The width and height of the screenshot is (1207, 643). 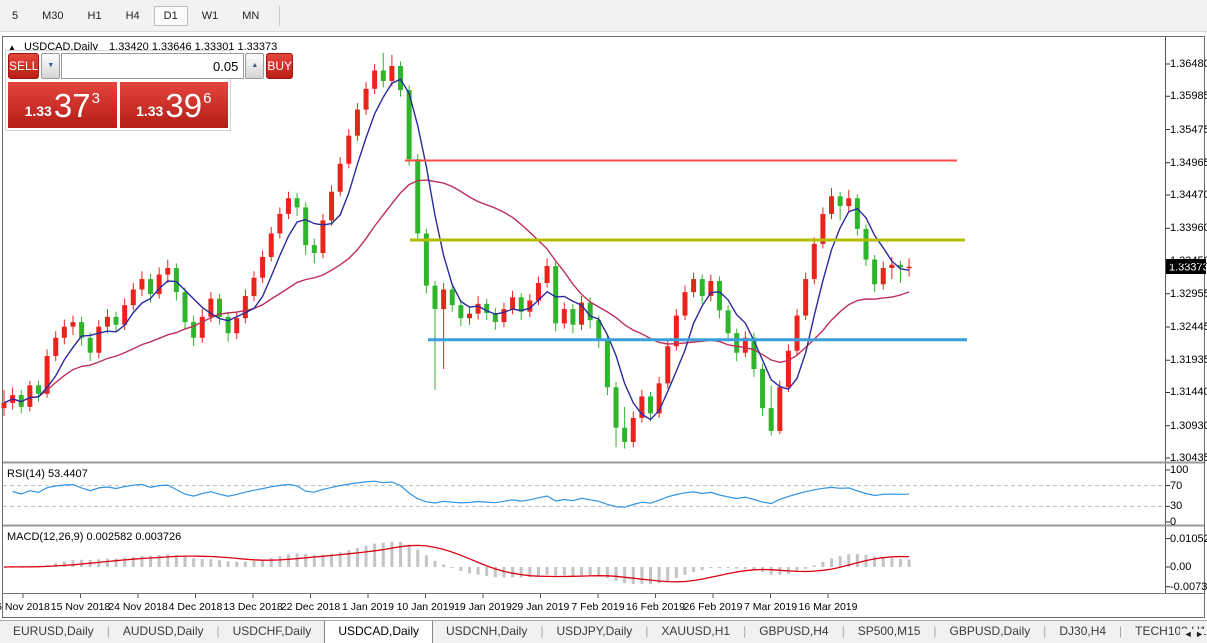 What do you see at coordinates (132, 15) in the screenshot?
I see `timeframe-button-h4: H4` at bounding box center [132, 15].